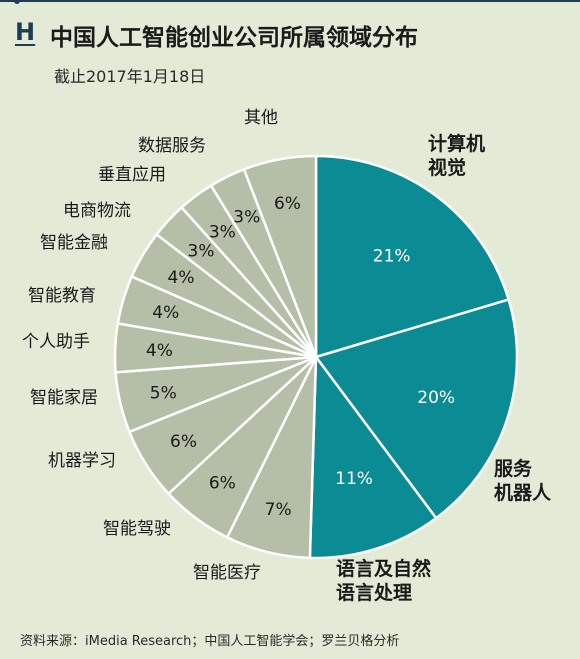 The image size is (580, 659). I want to click on slice-category-label: 智能医疗, so click(227, 573).